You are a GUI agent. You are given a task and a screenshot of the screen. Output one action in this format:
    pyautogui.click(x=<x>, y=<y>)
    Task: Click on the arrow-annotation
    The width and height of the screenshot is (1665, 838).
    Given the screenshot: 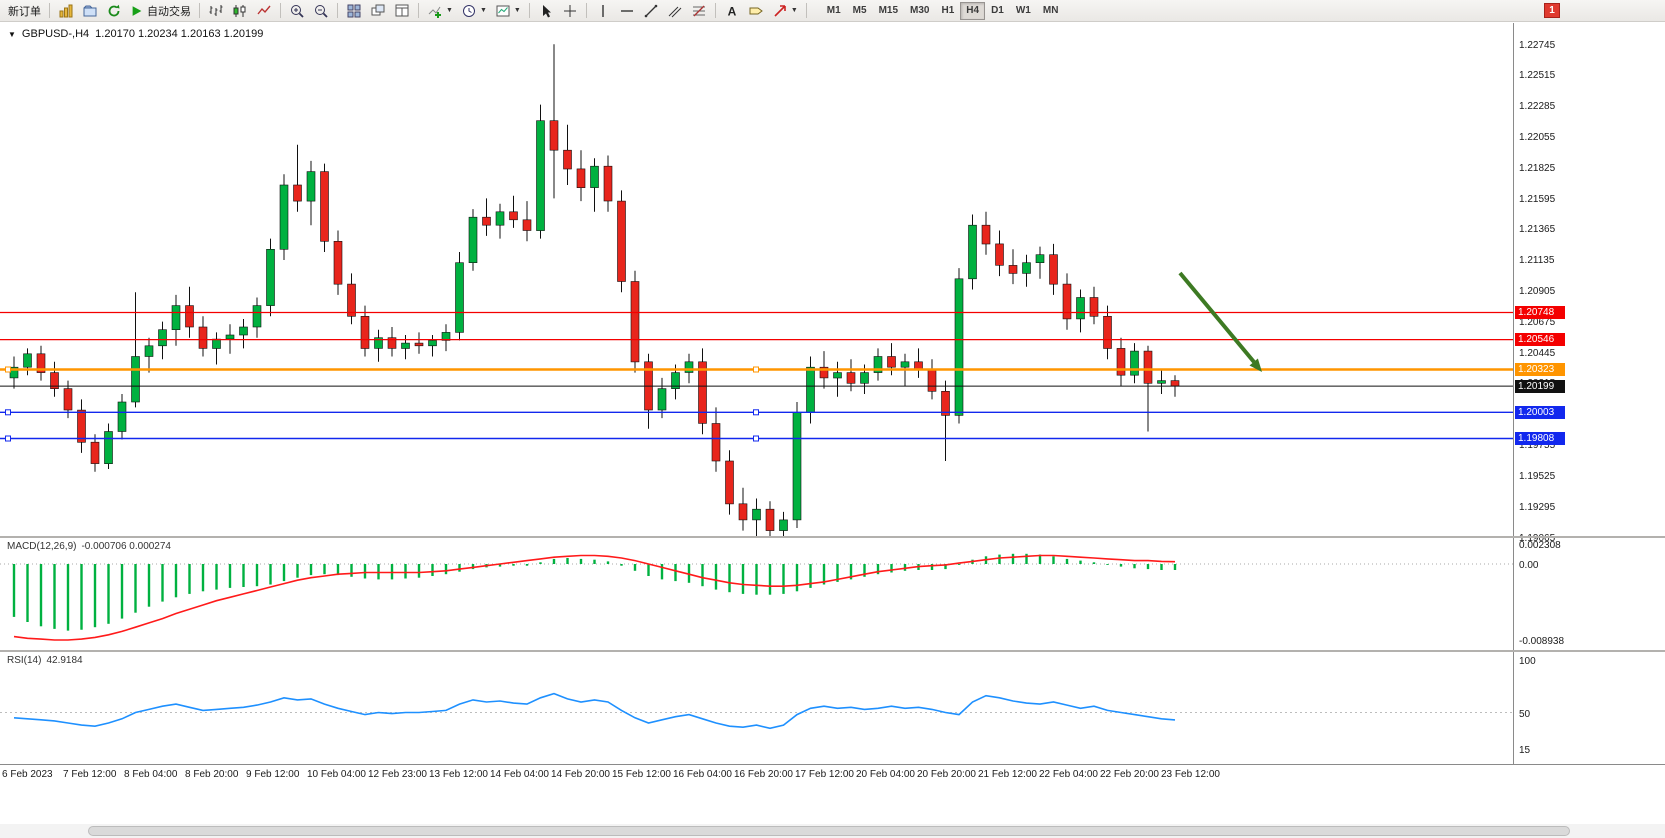 What is the action you would take?
    pyautogui.click(x=1217, y=317)
    